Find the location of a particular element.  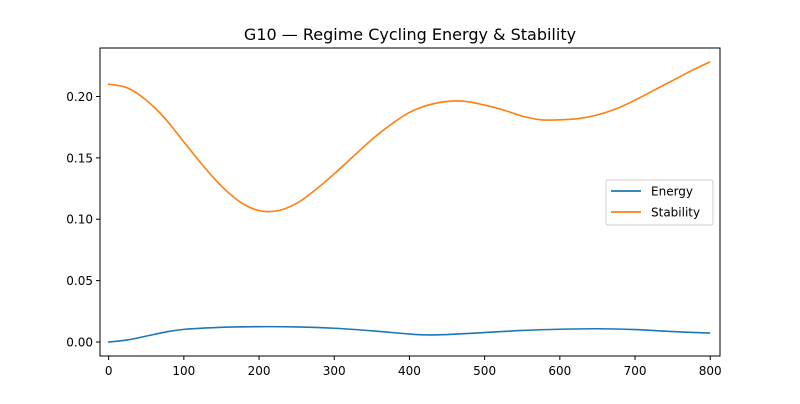

y-tick-label: 0.05 is located at coordinates (79, 281).